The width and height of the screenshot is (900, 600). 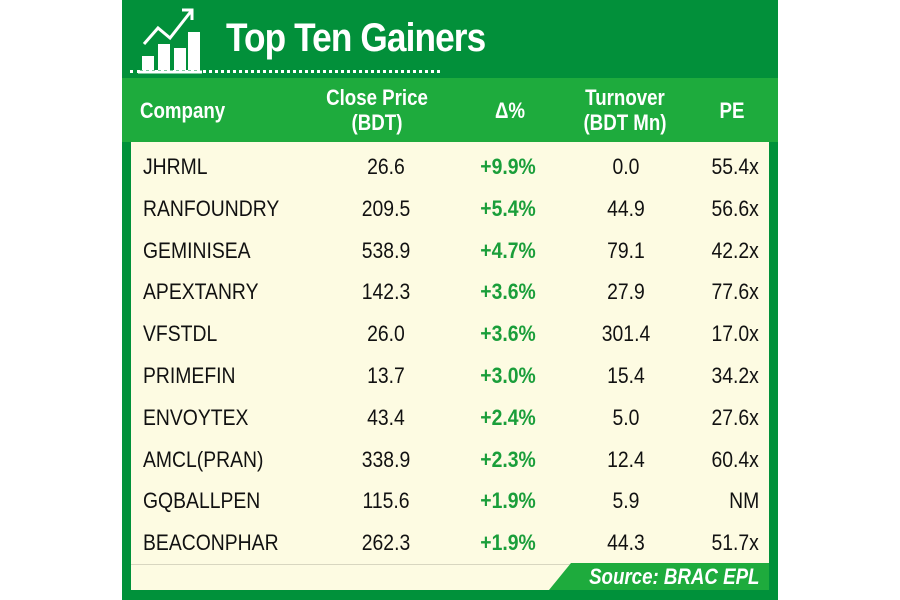 I want to click on table-row: GEMINISEA 538.9 +4.7% 79.1 42.2x, so click(x=450, y=251).